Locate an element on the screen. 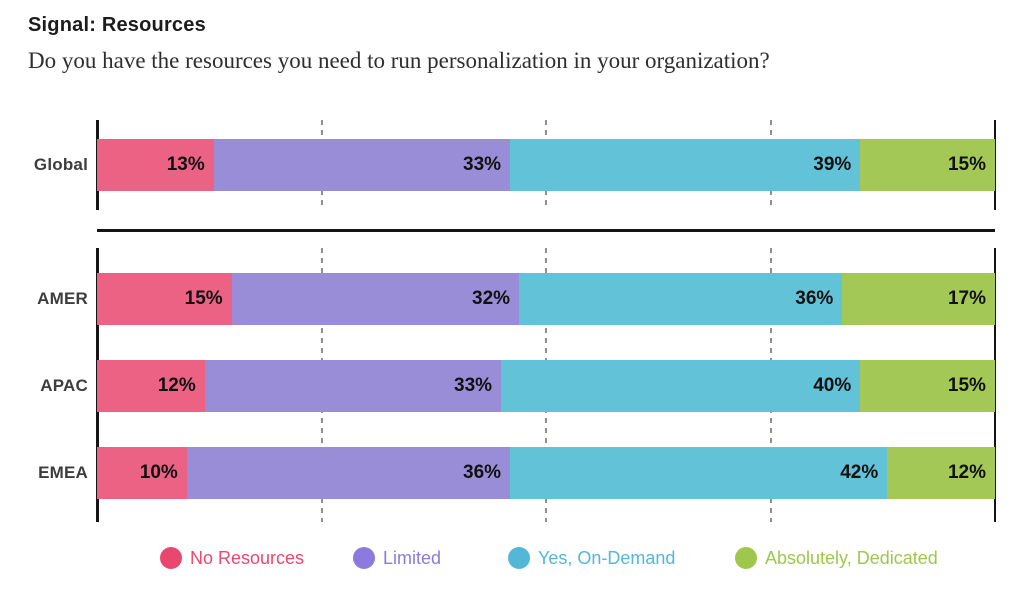 This screenshot has height=595, width=1024. row-label-emea: EMEA is located at coordinates (63, 472).